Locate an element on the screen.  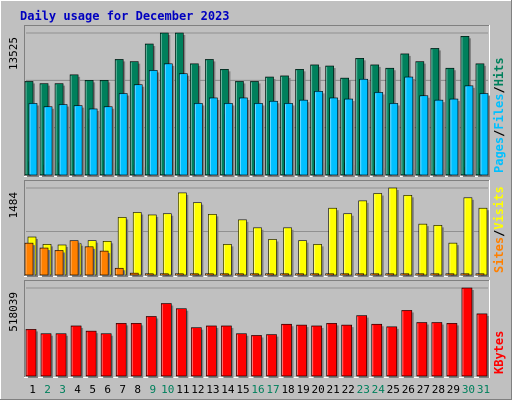
y-max-label-panel-2: 1484 is located at coordinates (13, 205).